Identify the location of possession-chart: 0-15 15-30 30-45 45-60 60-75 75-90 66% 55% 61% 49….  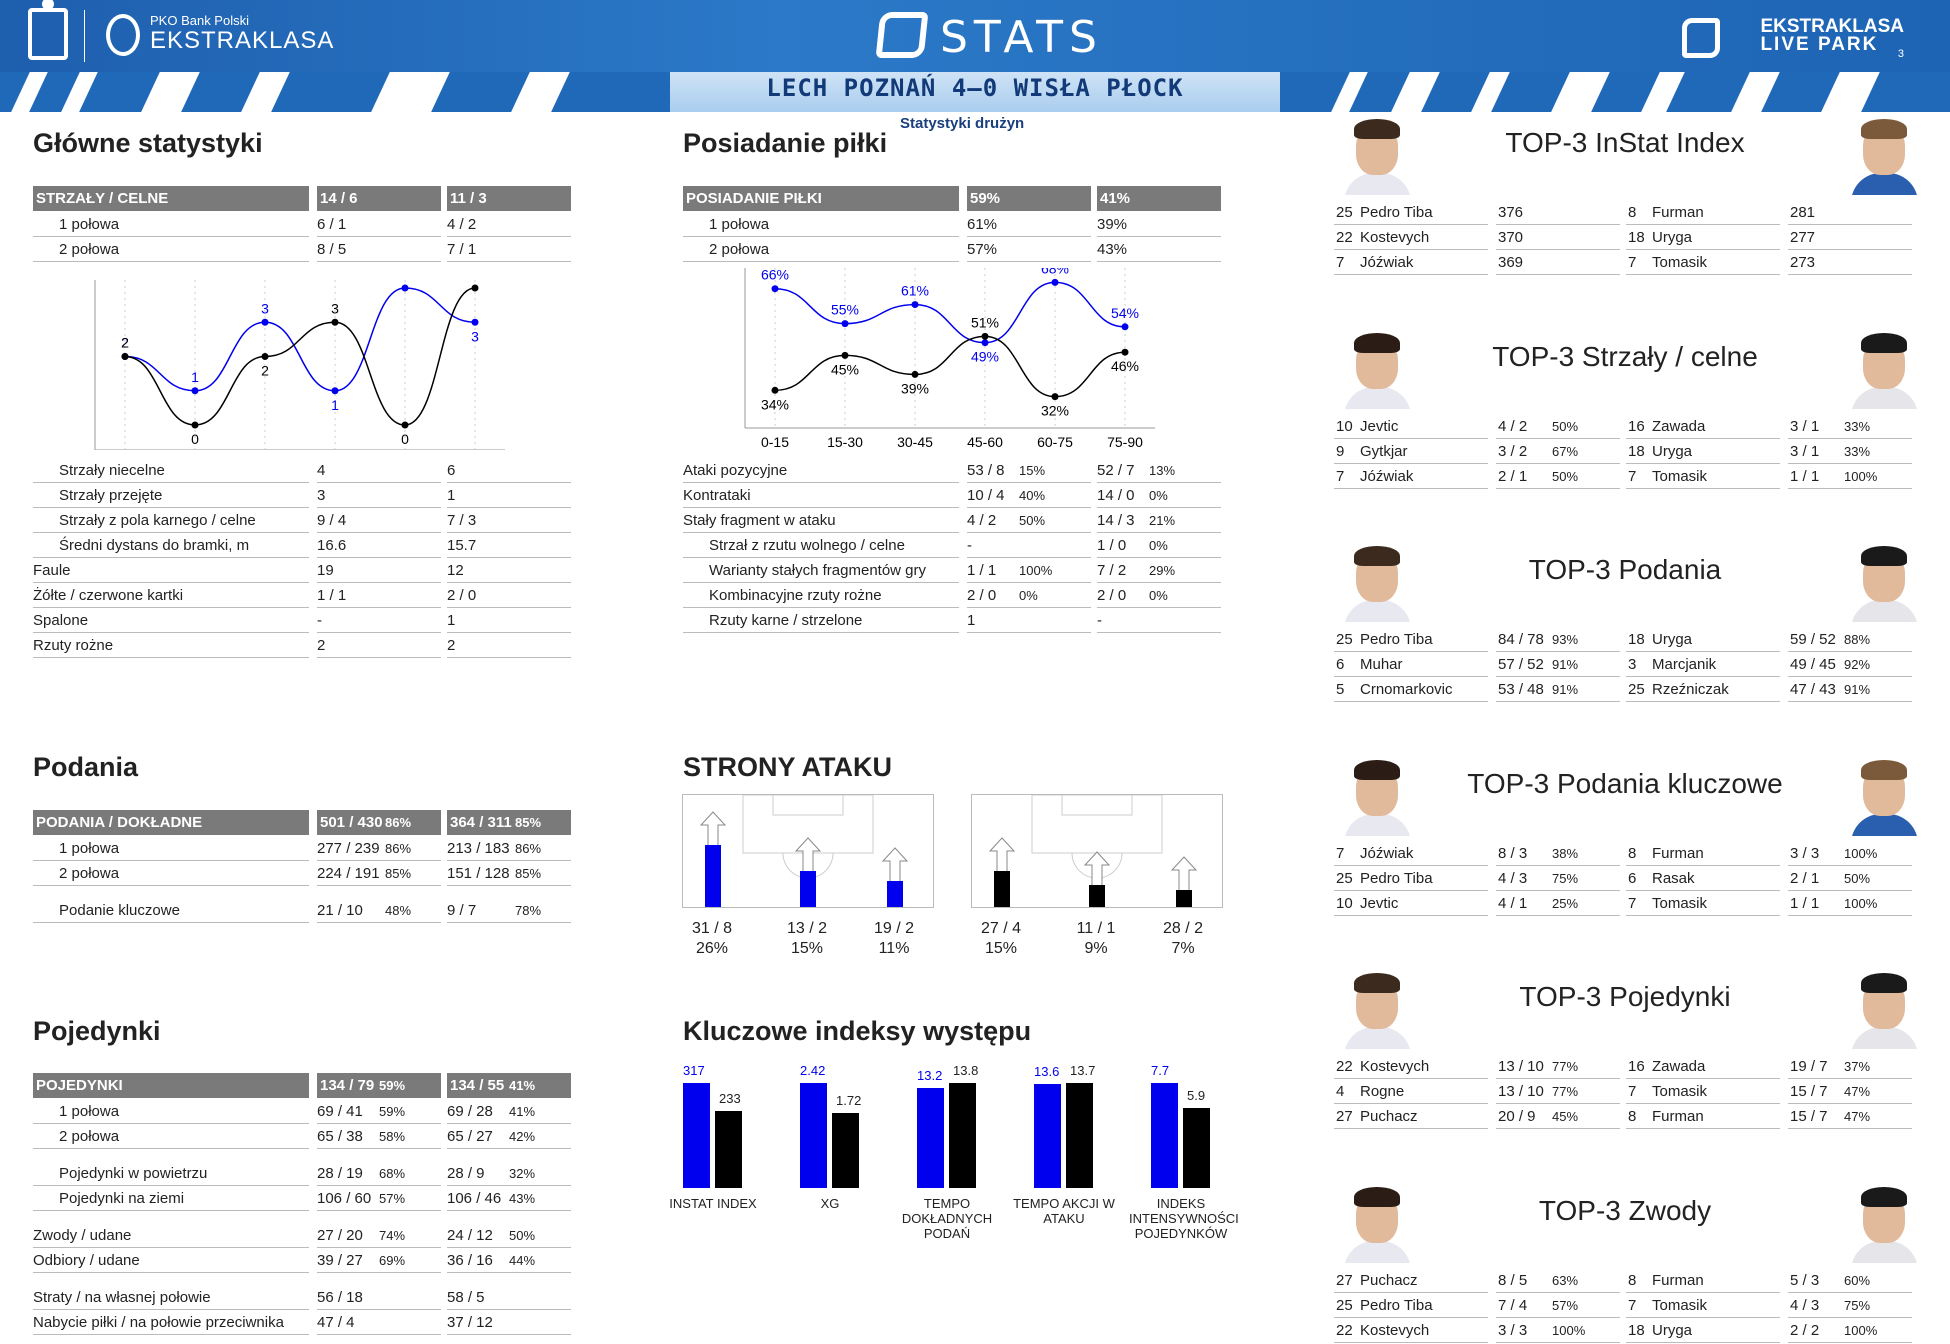
(949, 358).